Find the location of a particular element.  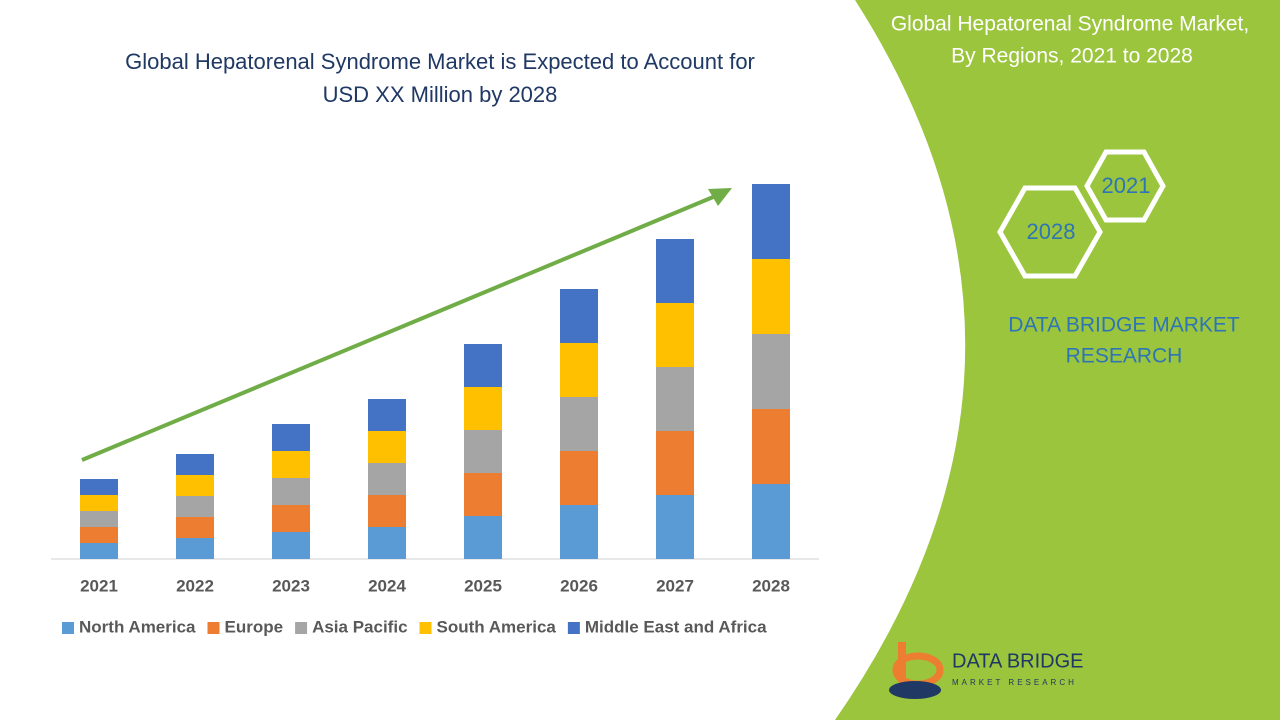

legend-label: North America is located at coordinates (137, 626).